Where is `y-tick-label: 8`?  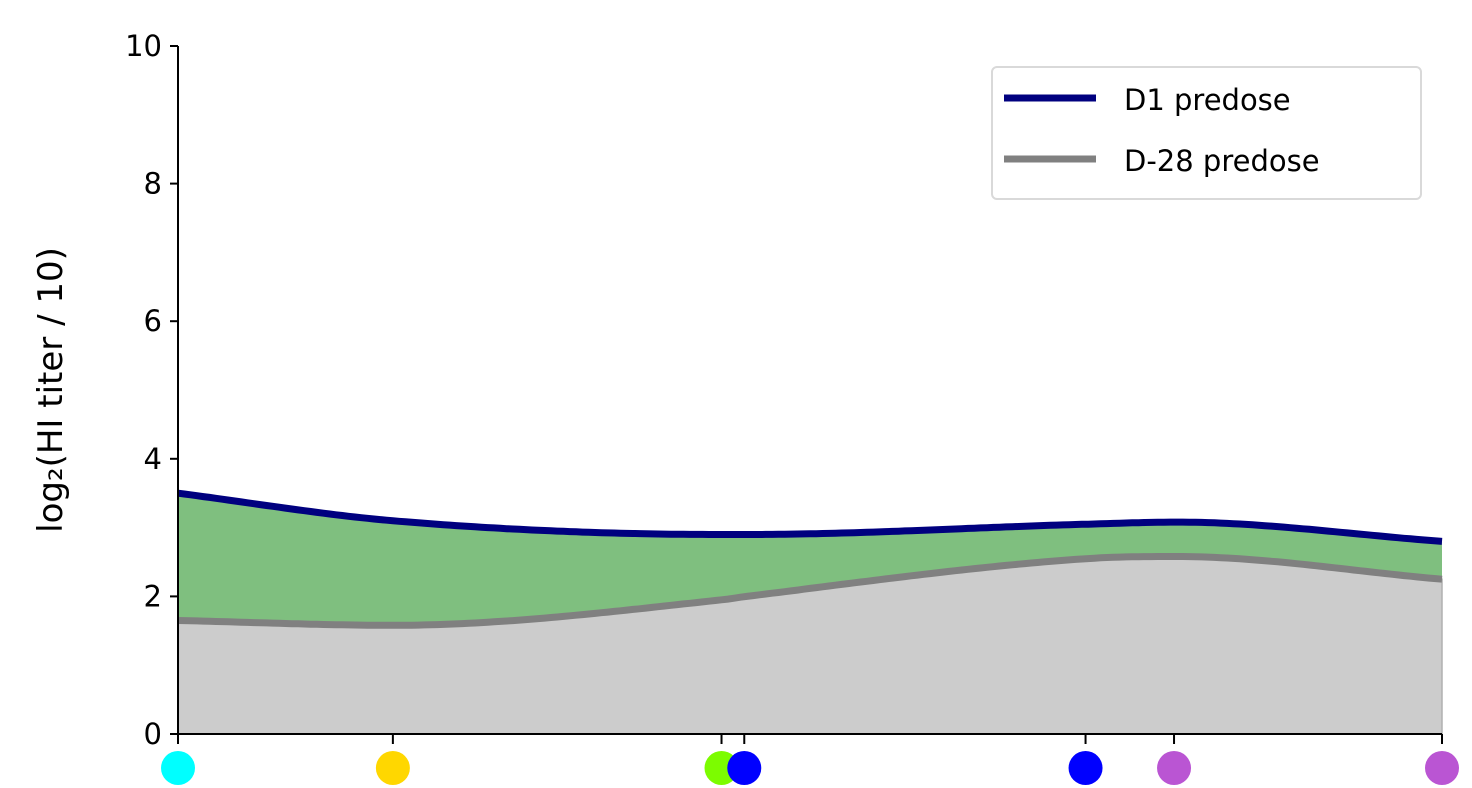
y-tick-label: 8 is located at coordinates (153, 184).